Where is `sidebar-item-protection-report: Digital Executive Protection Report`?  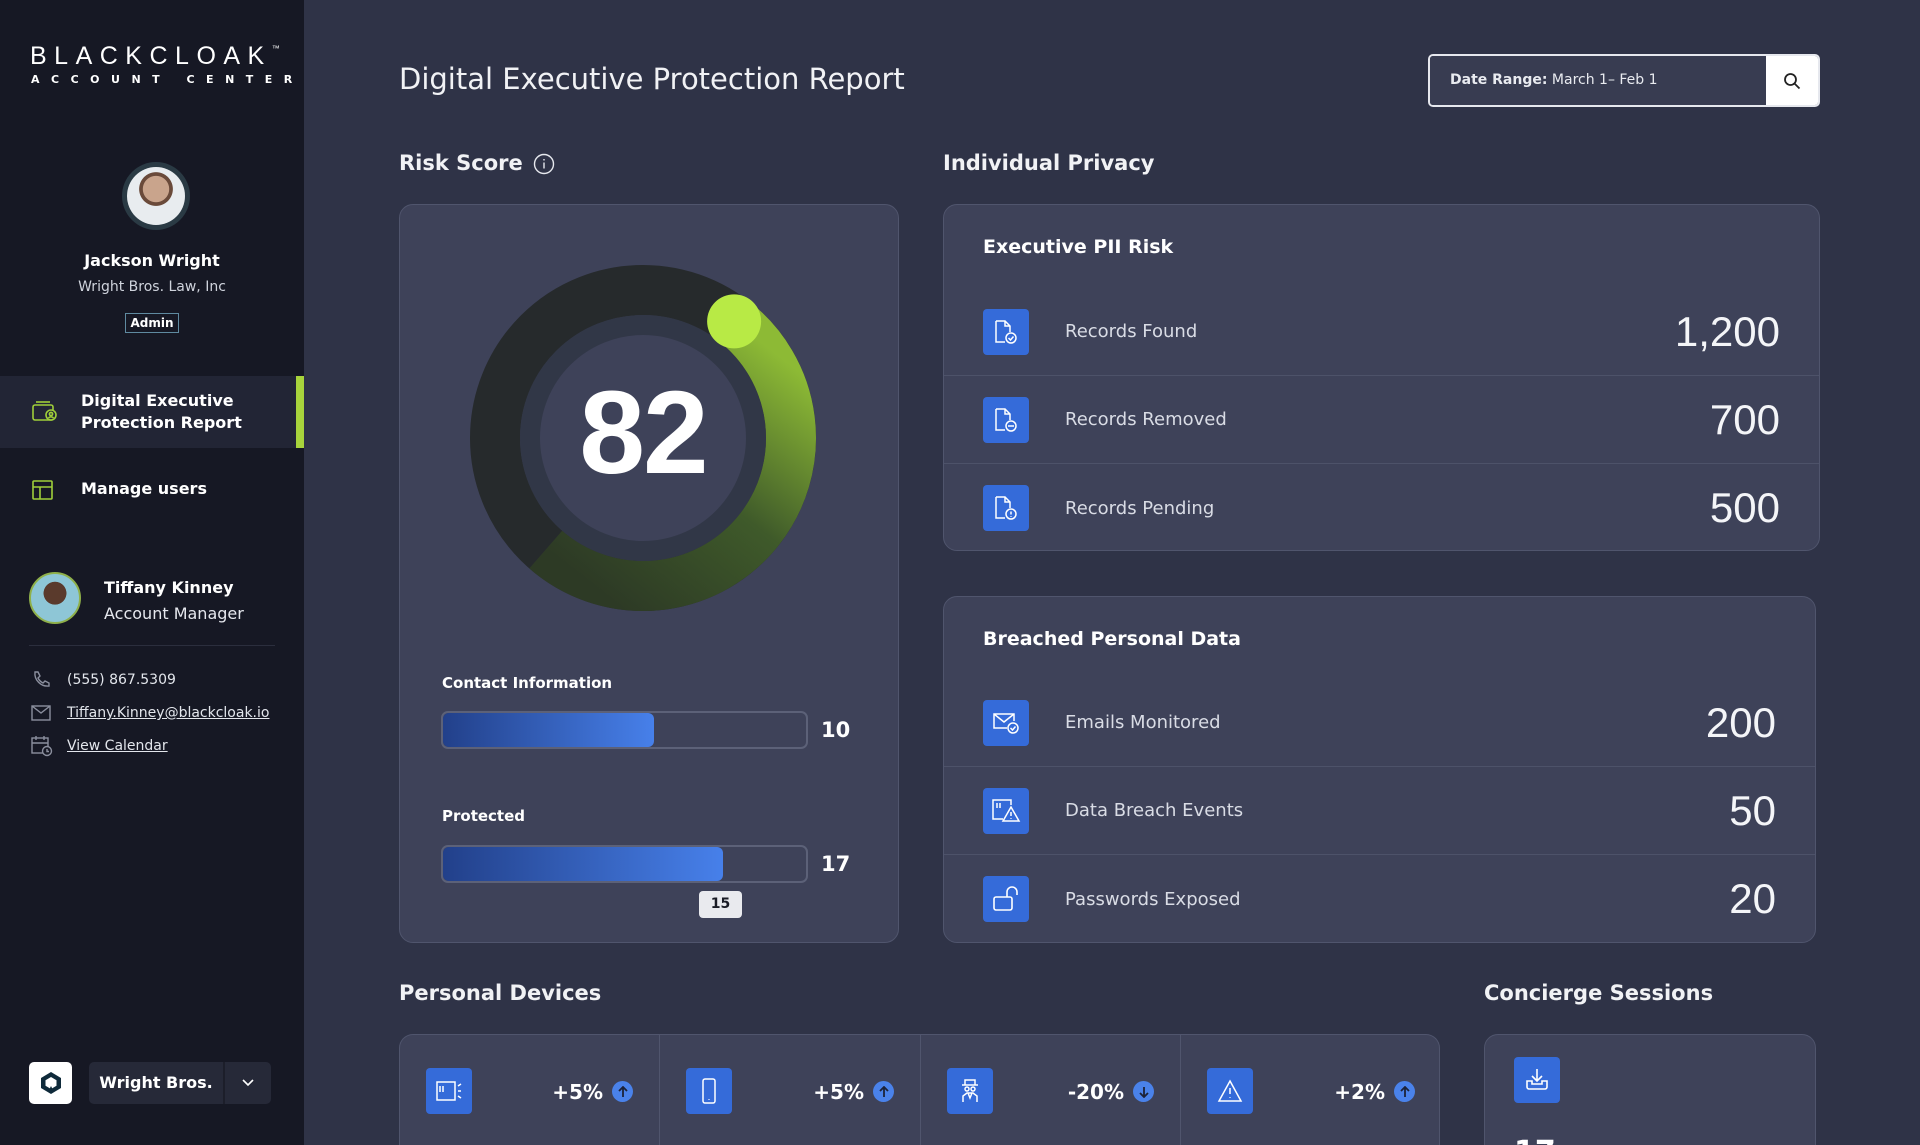 sidebar-item-protection-report: Digital Executive Protection Report is located at coordinates (152, 412).